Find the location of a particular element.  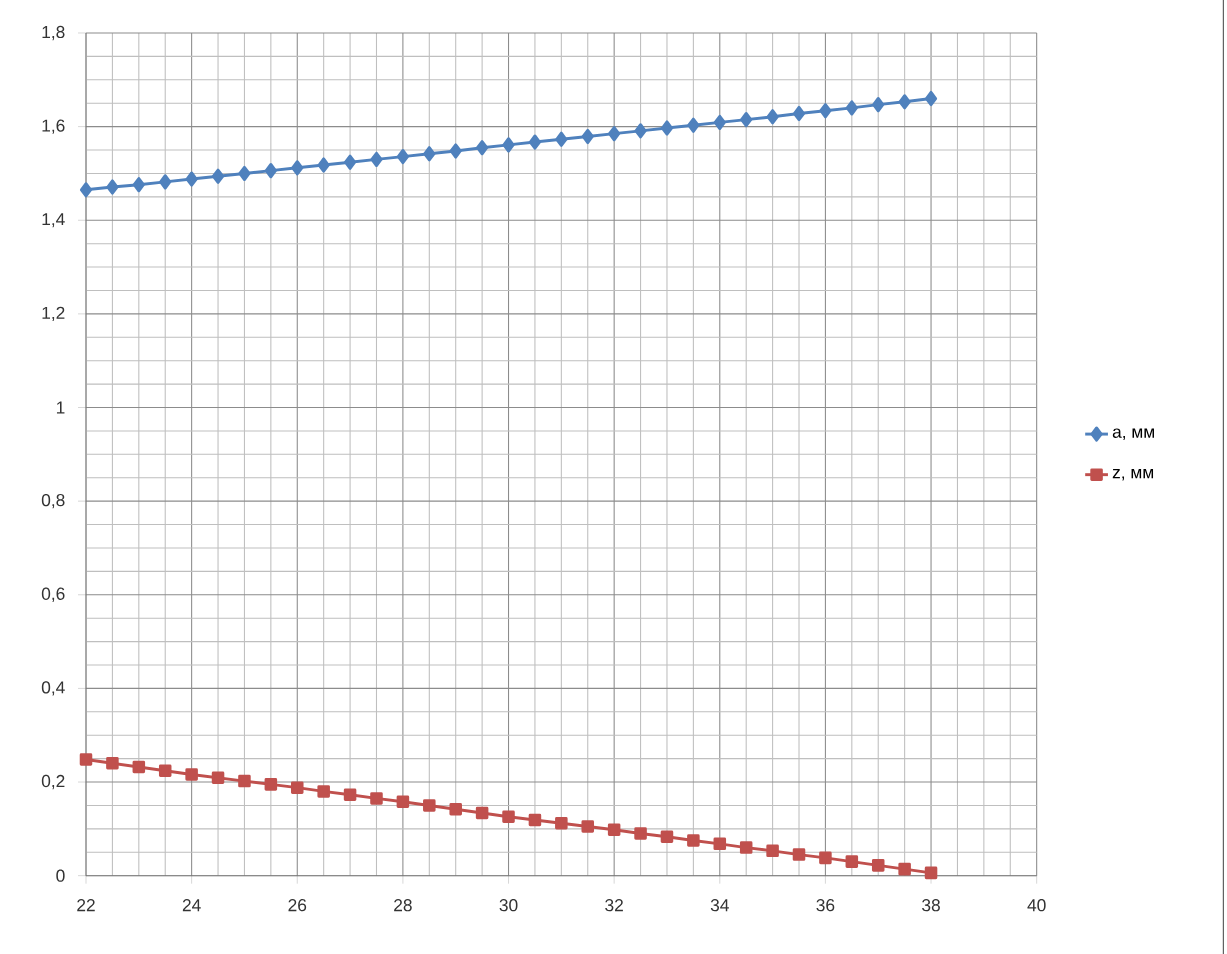

y-tick-label: 1,4 is located at coordinates (53, 220).